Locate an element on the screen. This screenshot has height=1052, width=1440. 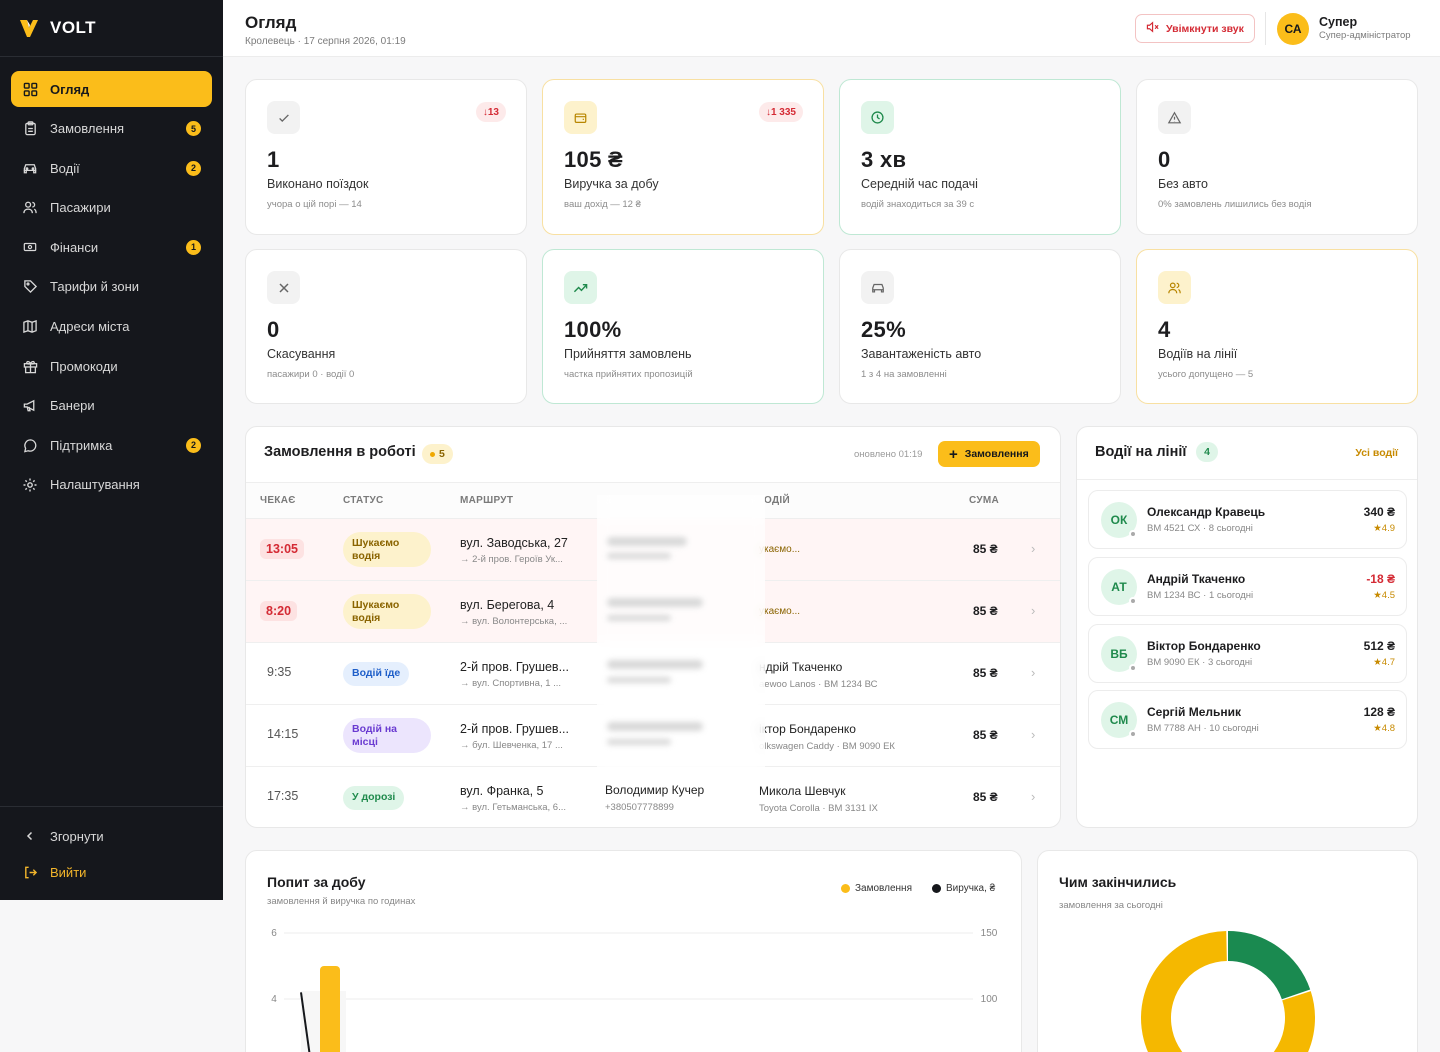
status-badge: У дорозі is located at coordinates (374, 798).